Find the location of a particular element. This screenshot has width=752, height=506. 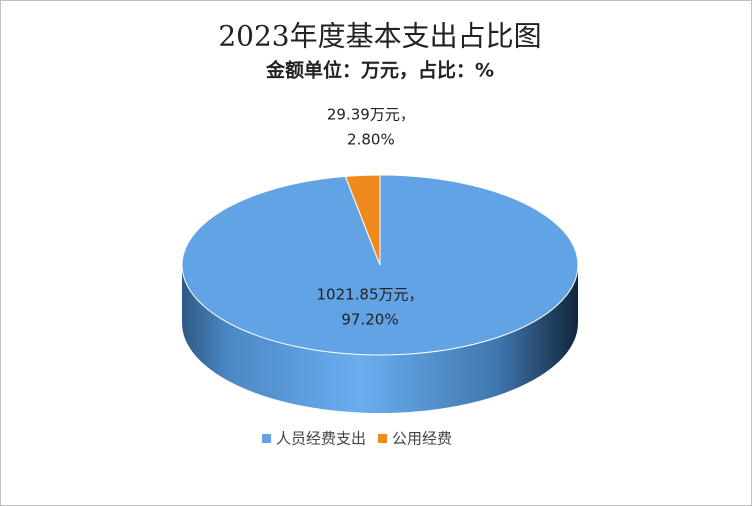

legend: 人员经费支出 公用经费 is located at coordinates (357, 439).